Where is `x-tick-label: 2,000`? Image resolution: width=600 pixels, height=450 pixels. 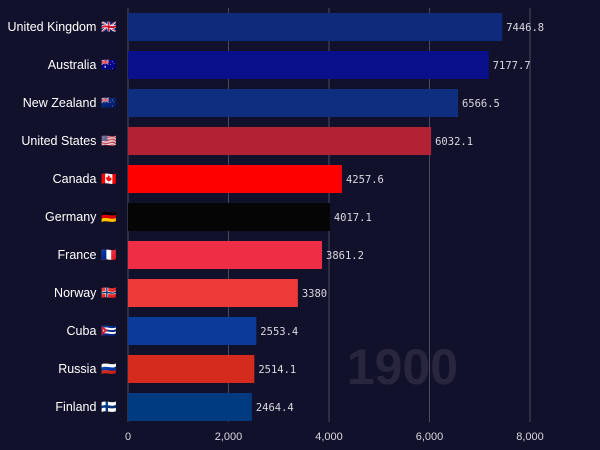
x-tick-label: 2,000 is located at coordinates (229, 437).